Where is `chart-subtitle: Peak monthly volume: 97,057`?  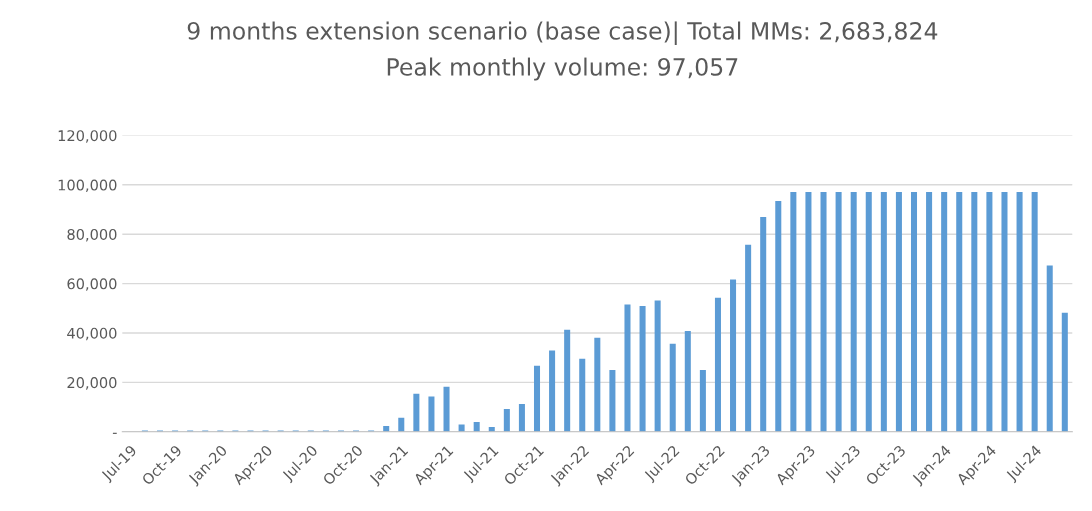 chart-subtitle: Peak monthly volume: 97,057 is located at coordinates (562, 69).